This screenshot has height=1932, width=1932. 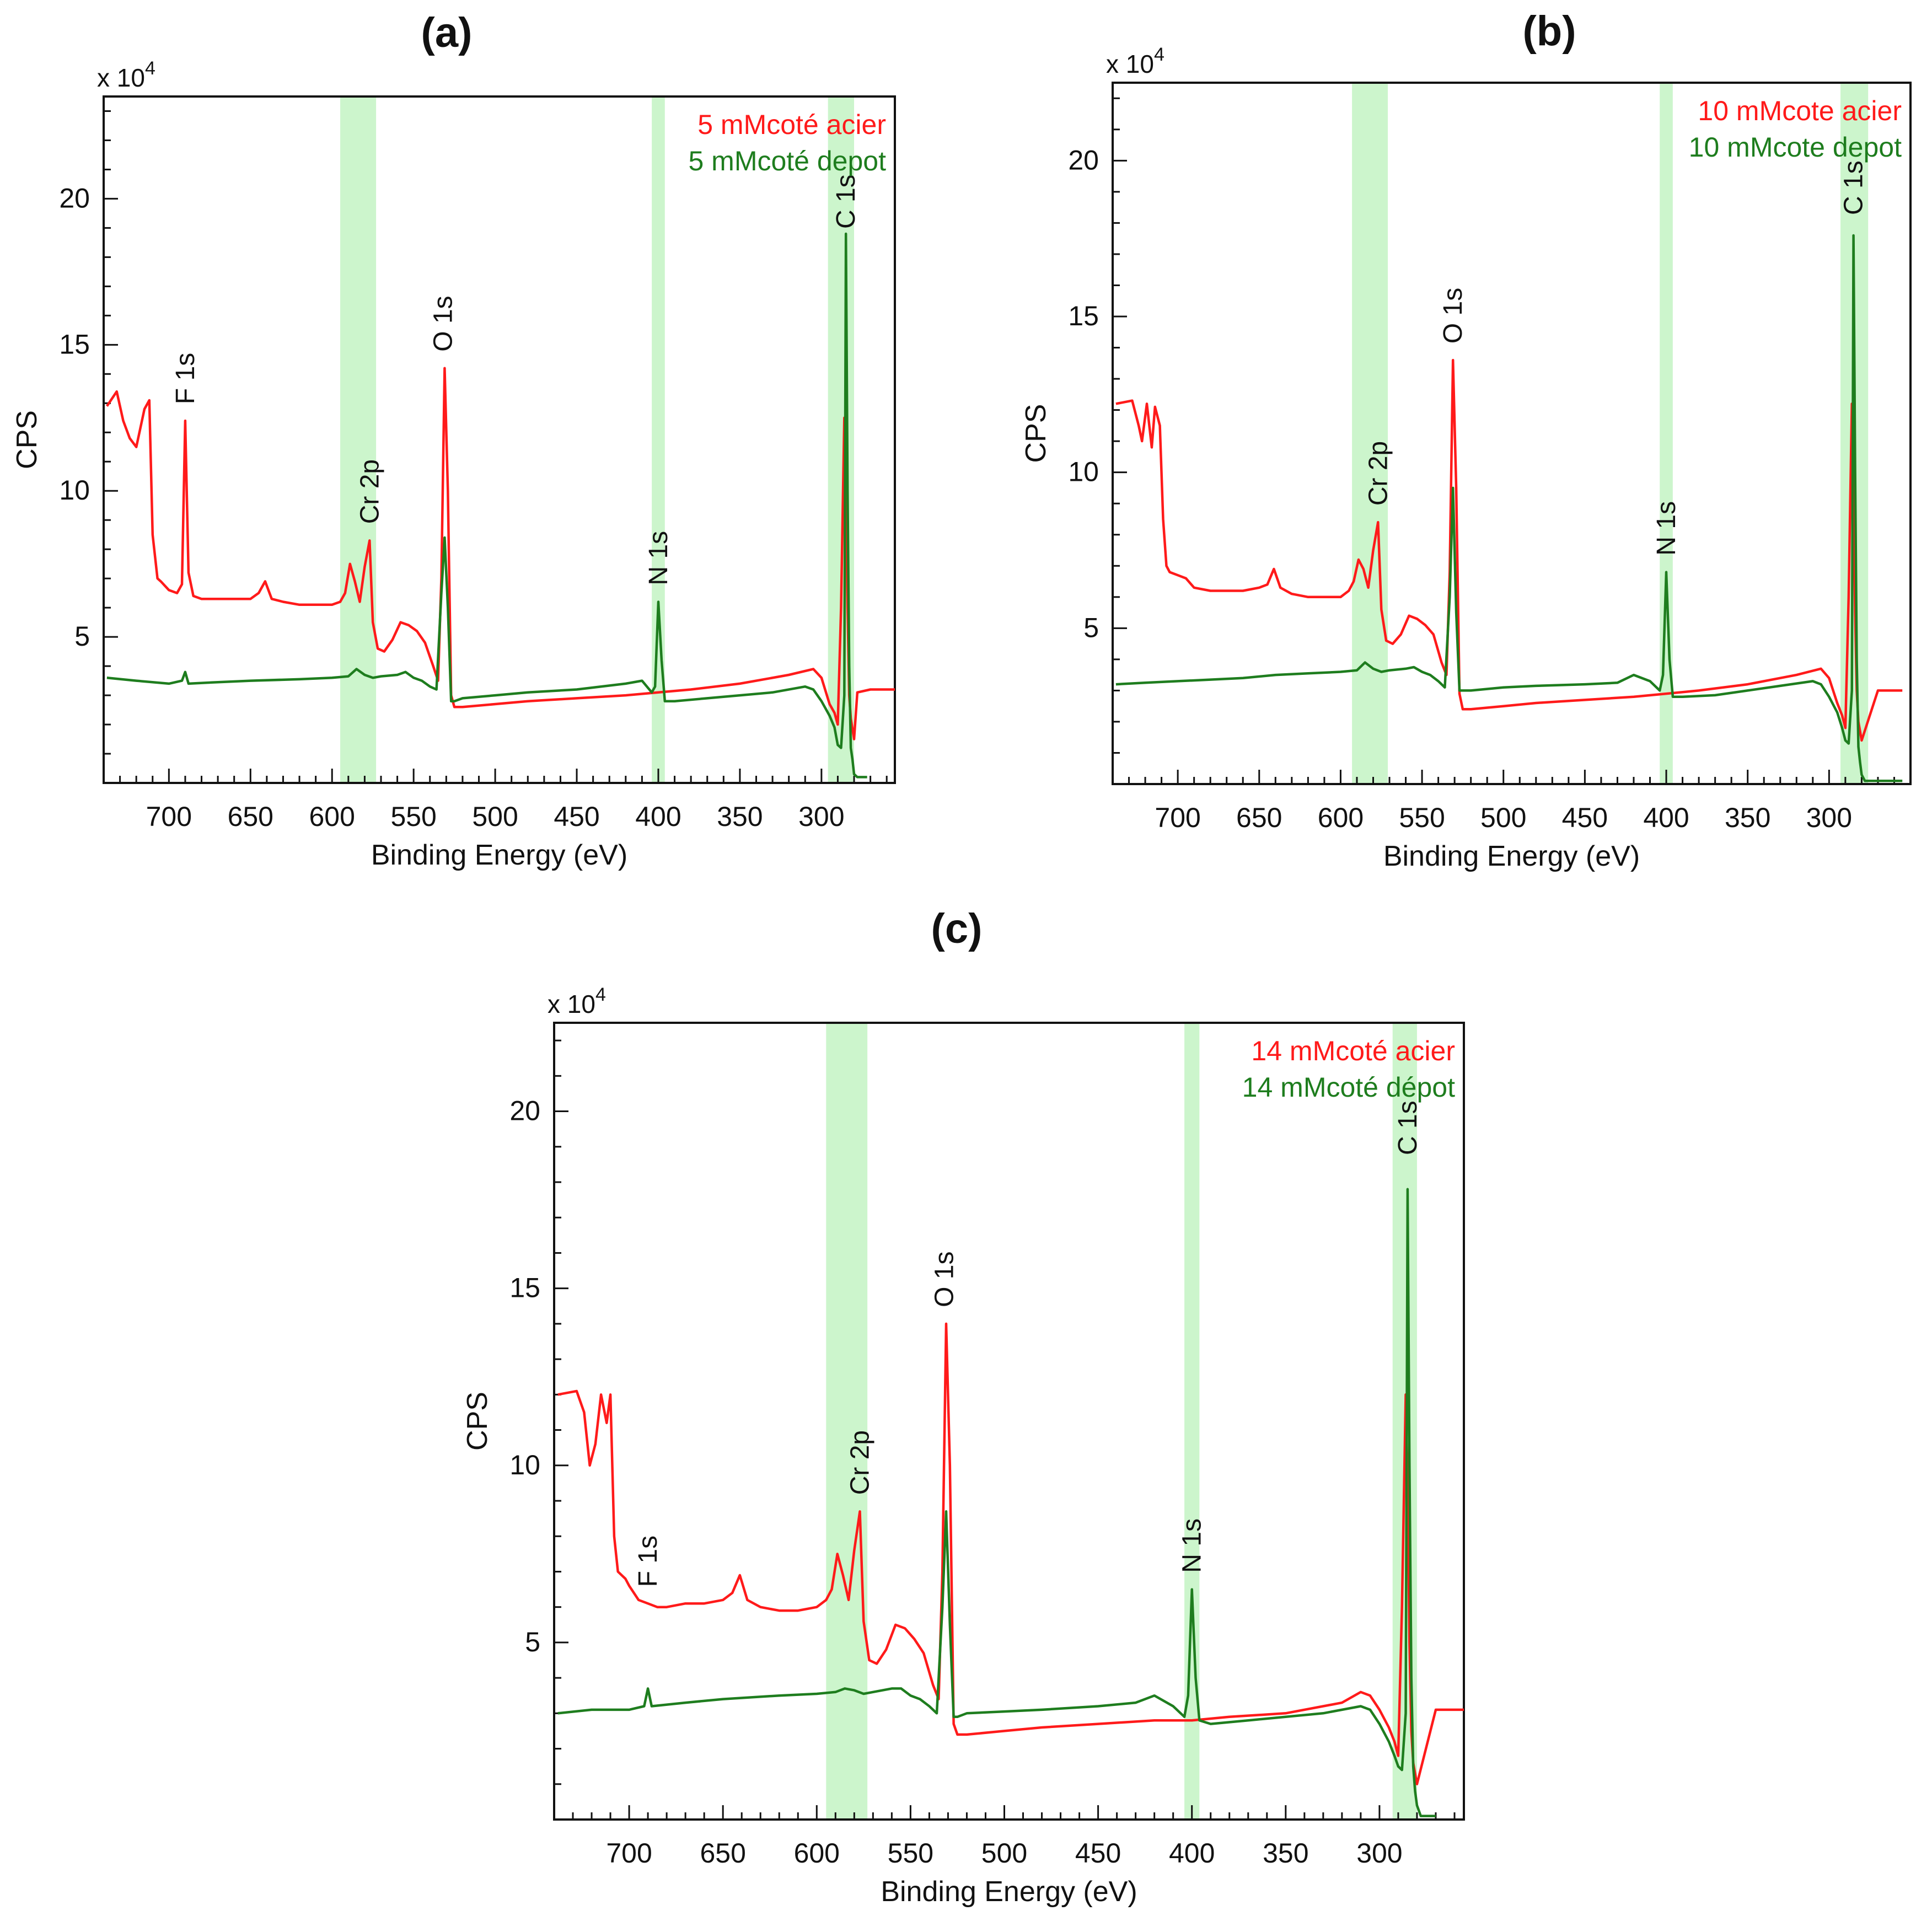 I want to click on panel-title: (b), so click(x=1549, y=31).